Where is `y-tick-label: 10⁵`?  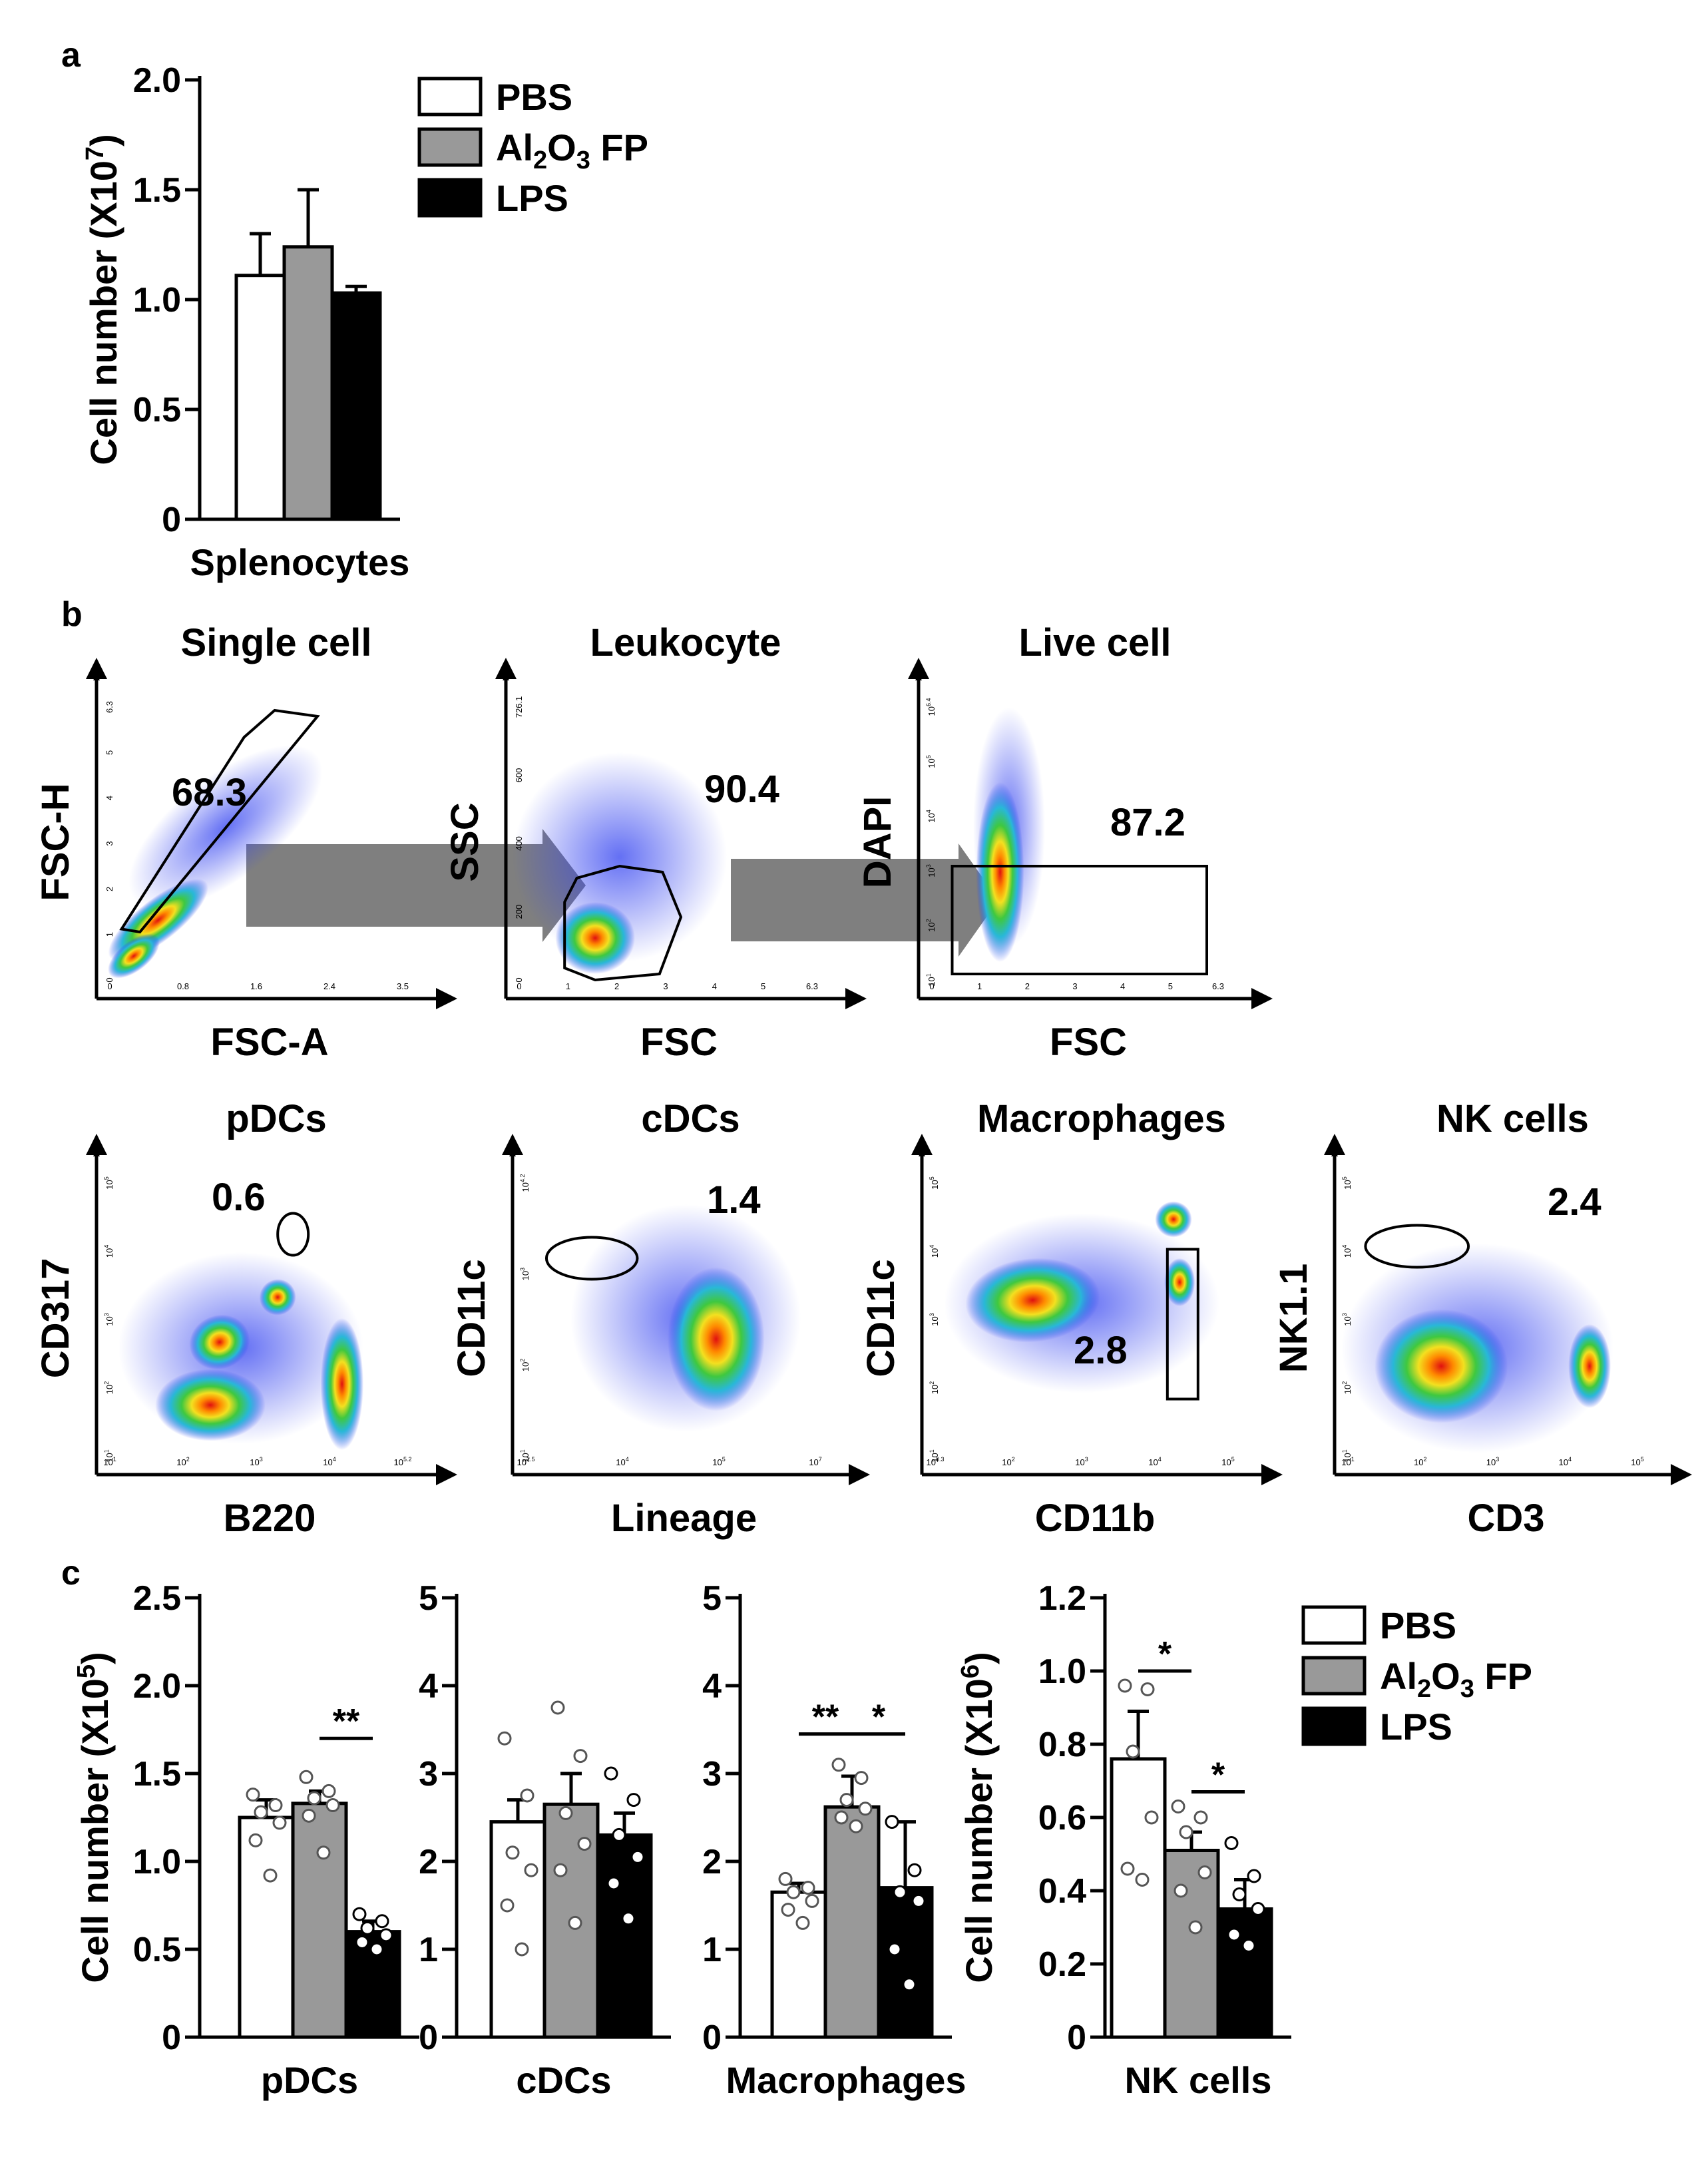
y-tick-label: 10⁵ is located at coordinates (108, 1182).